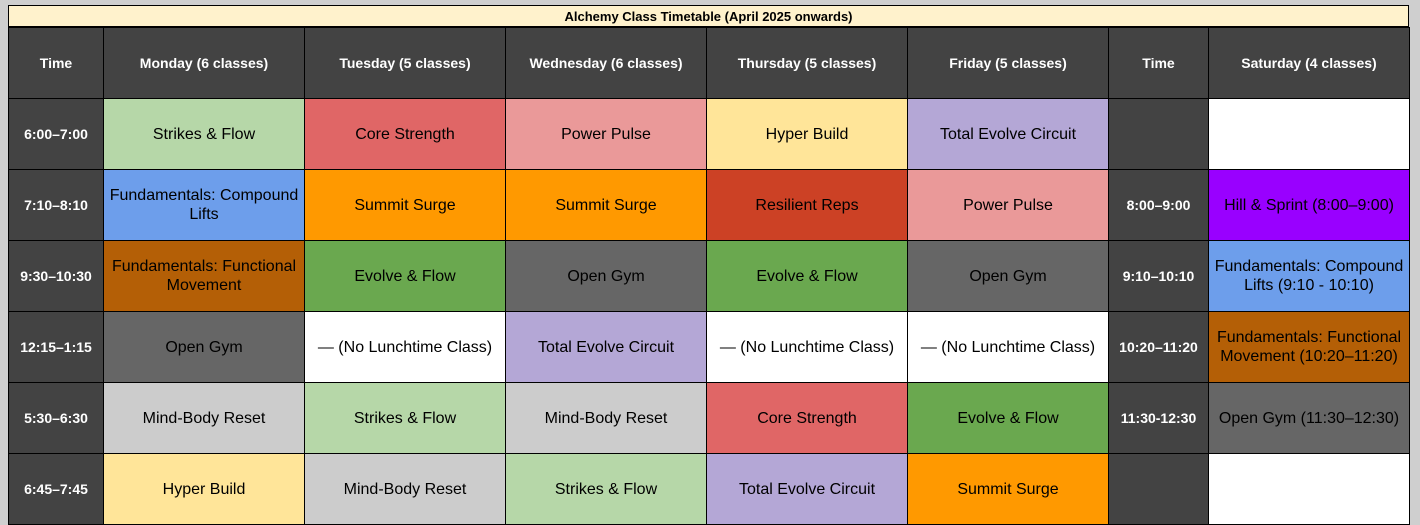 Image resolution: width=1420 pixels, height=525 pixels. Describe the element at coordinates (204, 347) in the screenshot. I see `class-cell-monday: Open Gym` at that location.